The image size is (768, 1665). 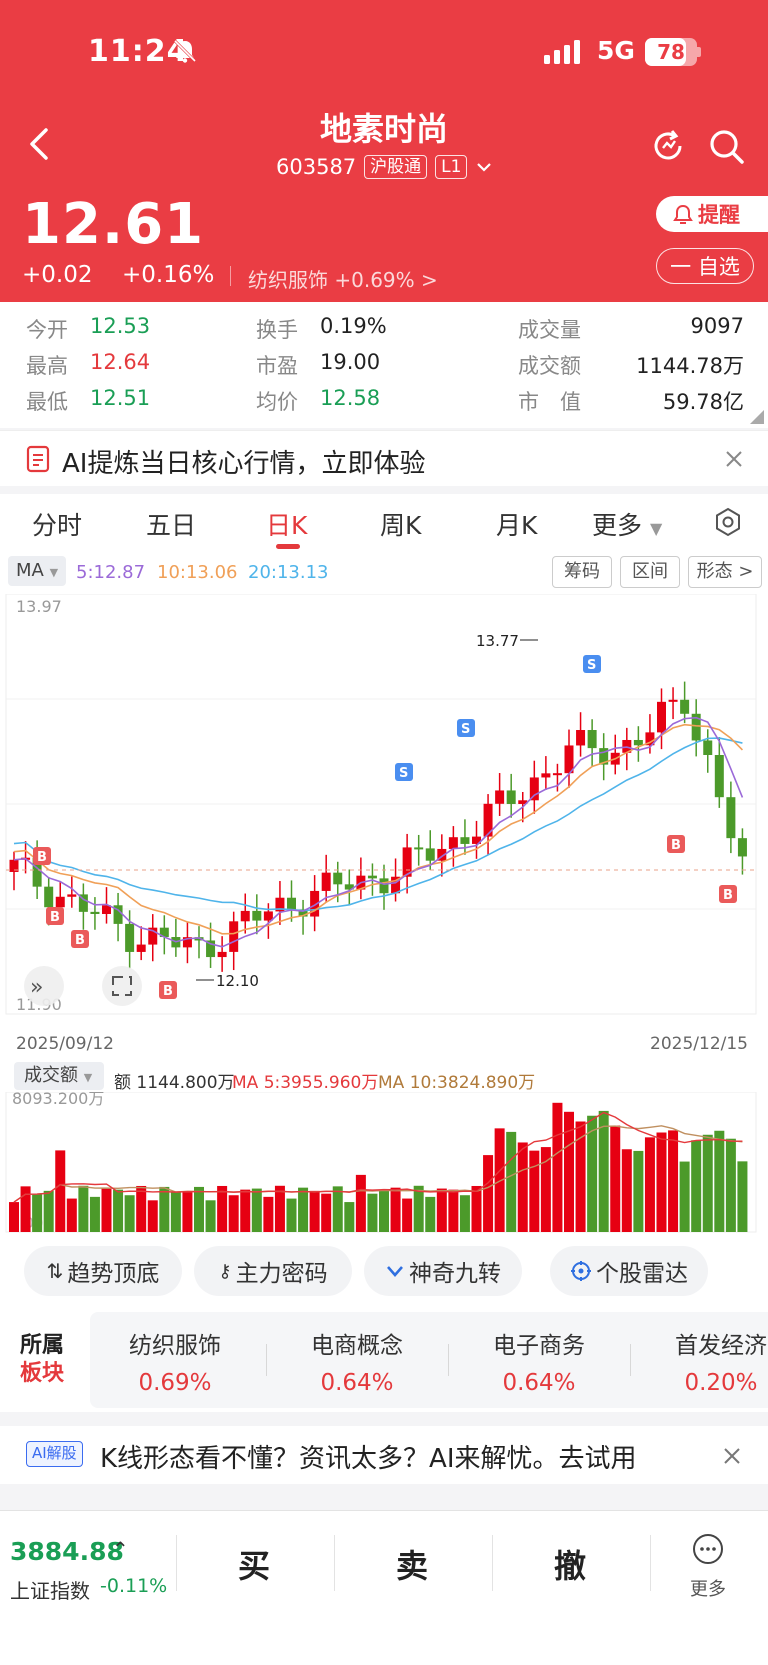 I want to click on max-price-label: 13.77, so click(x=497, y=641).